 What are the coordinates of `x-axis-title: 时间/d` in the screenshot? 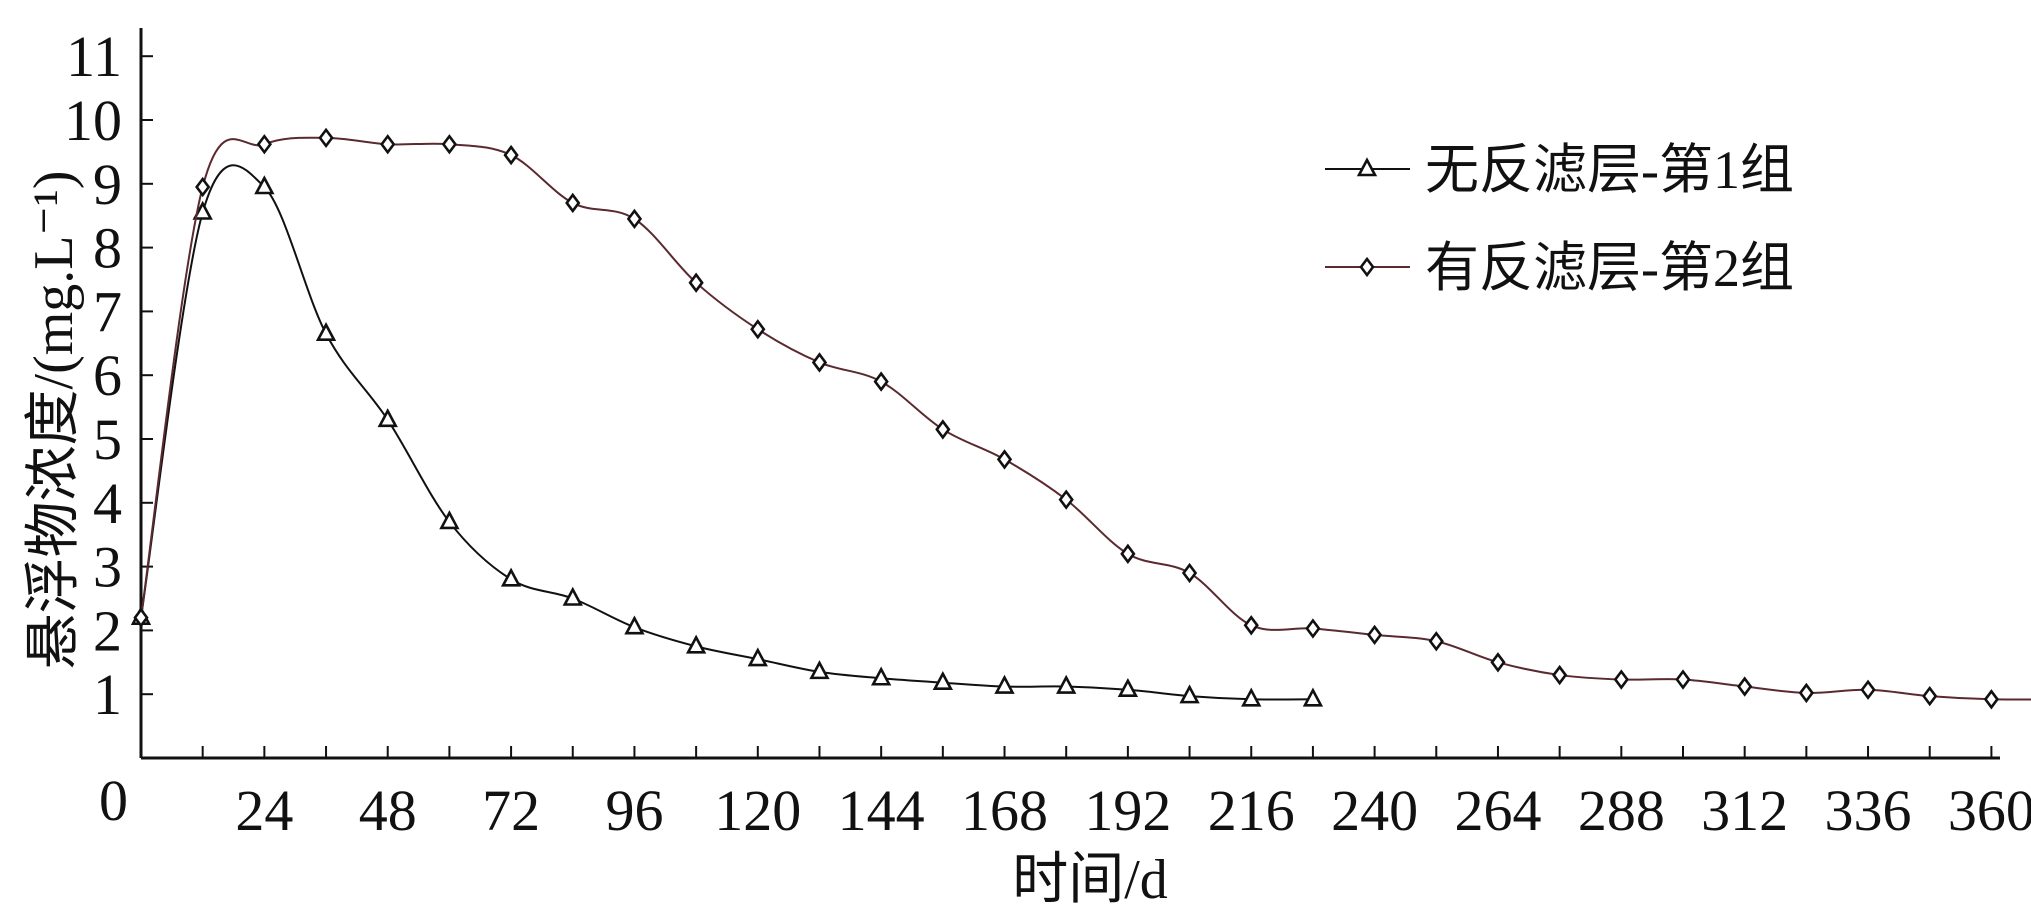 It's located at (1090, 880).